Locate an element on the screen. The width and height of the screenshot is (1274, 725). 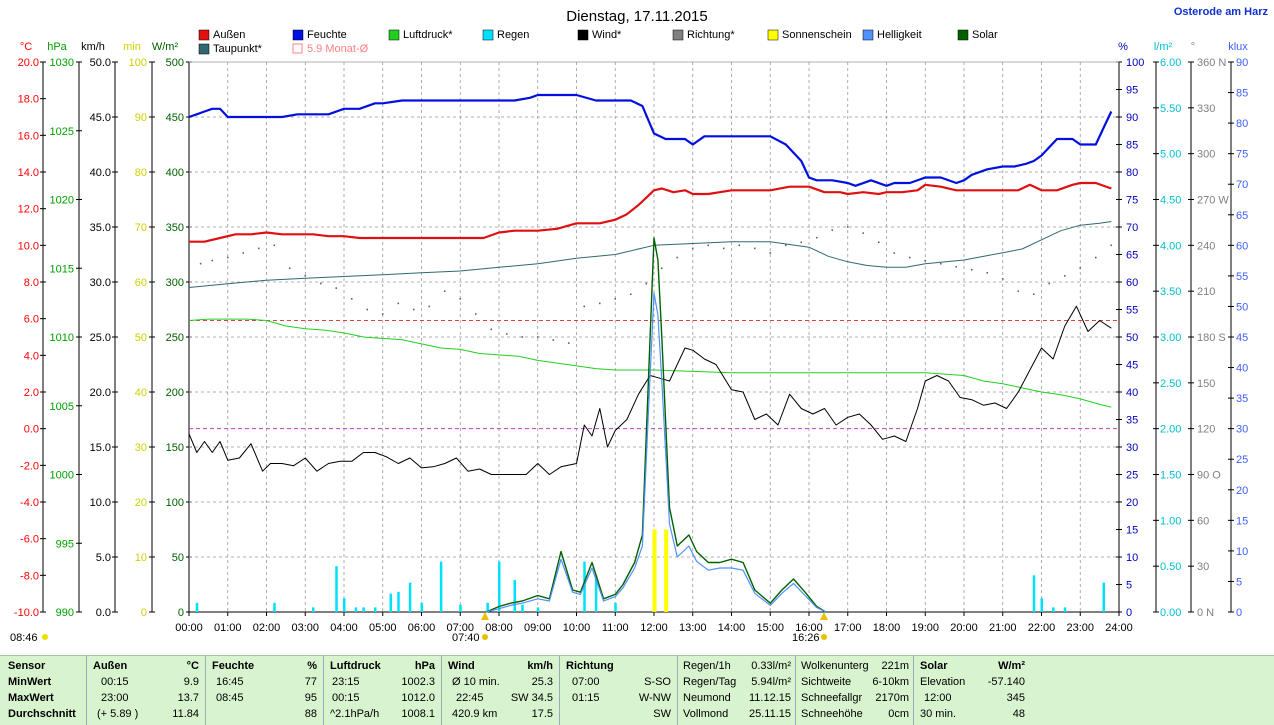
axis-temp-tick-label: -10.0 is located at coordinates (26, 613).